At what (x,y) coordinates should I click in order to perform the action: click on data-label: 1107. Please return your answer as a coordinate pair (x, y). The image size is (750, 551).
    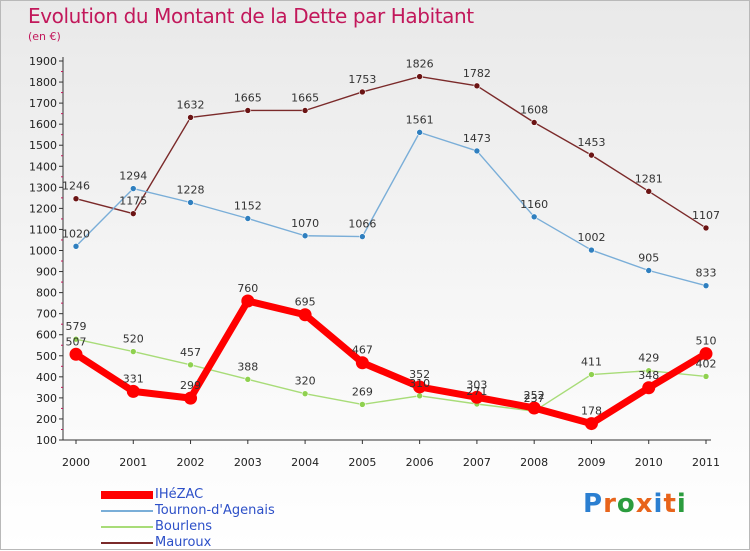
    Looking at the image, I should click on (706, 215).